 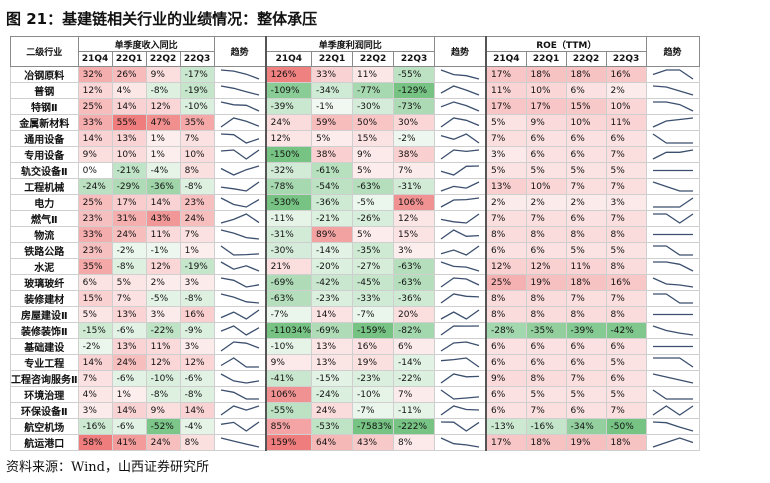 I want to click on roe-value-cell: 2%, so click(x=506, y=202).